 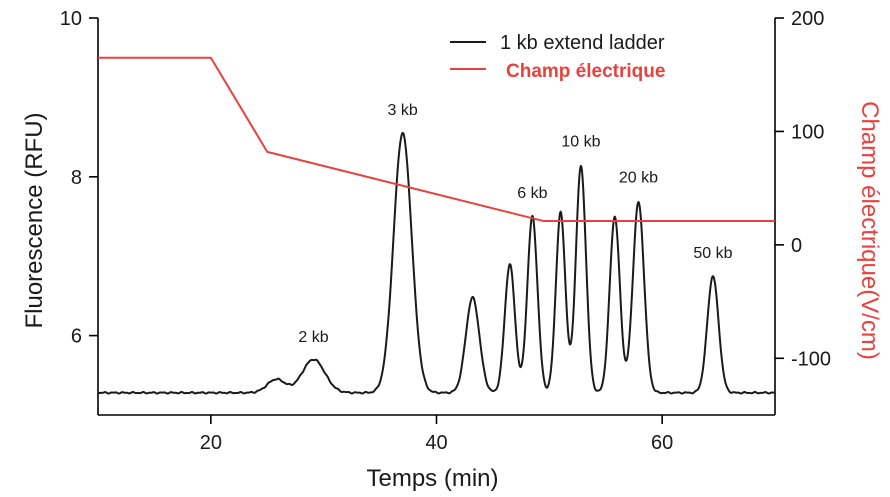 I want to click on peak-label: 10 kb, so click(x=580, y=142).